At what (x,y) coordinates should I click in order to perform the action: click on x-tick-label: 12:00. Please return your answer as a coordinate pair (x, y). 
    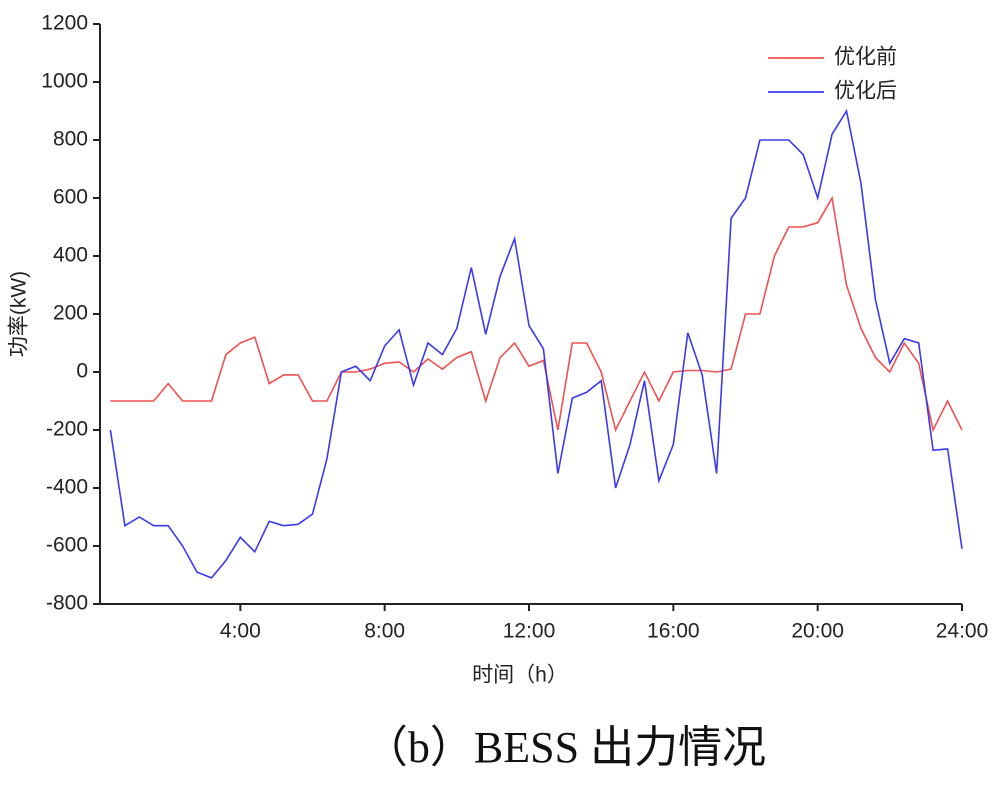
    Looking at the image, I should click on (529, 631).